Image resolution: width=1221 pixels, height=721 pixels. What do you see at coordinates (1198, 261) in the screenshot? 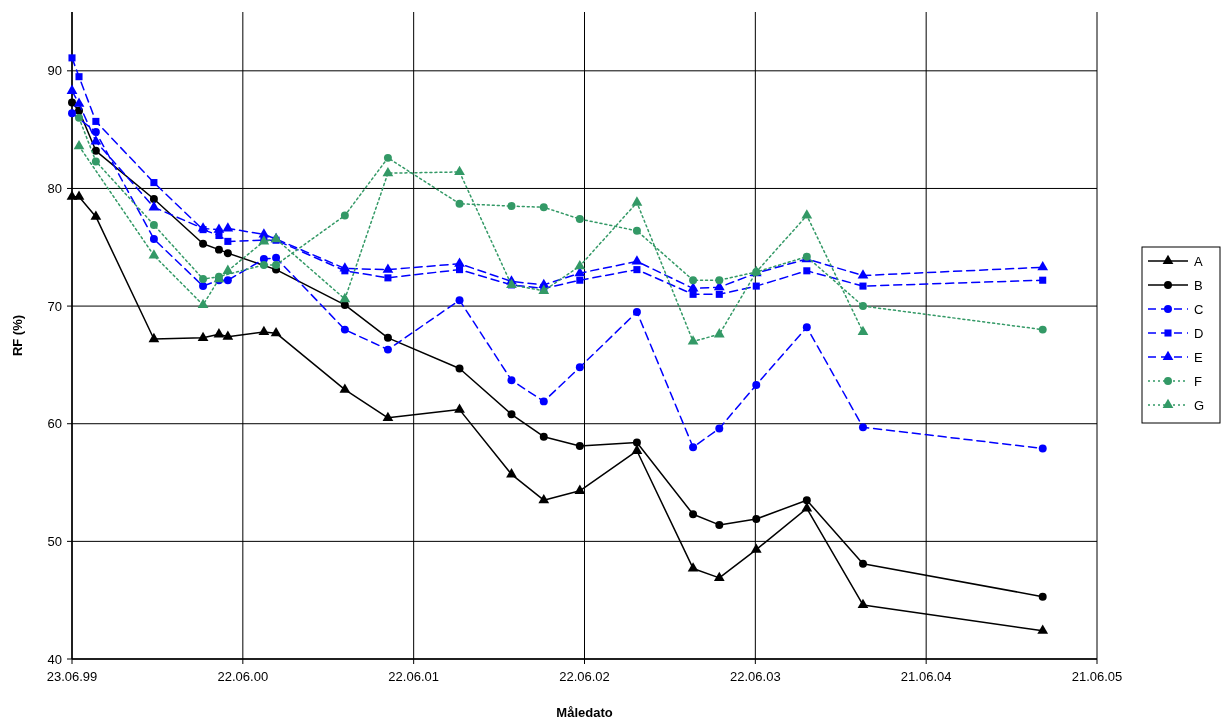
I see `legend-label: A` at bounding box center [1198, 261].